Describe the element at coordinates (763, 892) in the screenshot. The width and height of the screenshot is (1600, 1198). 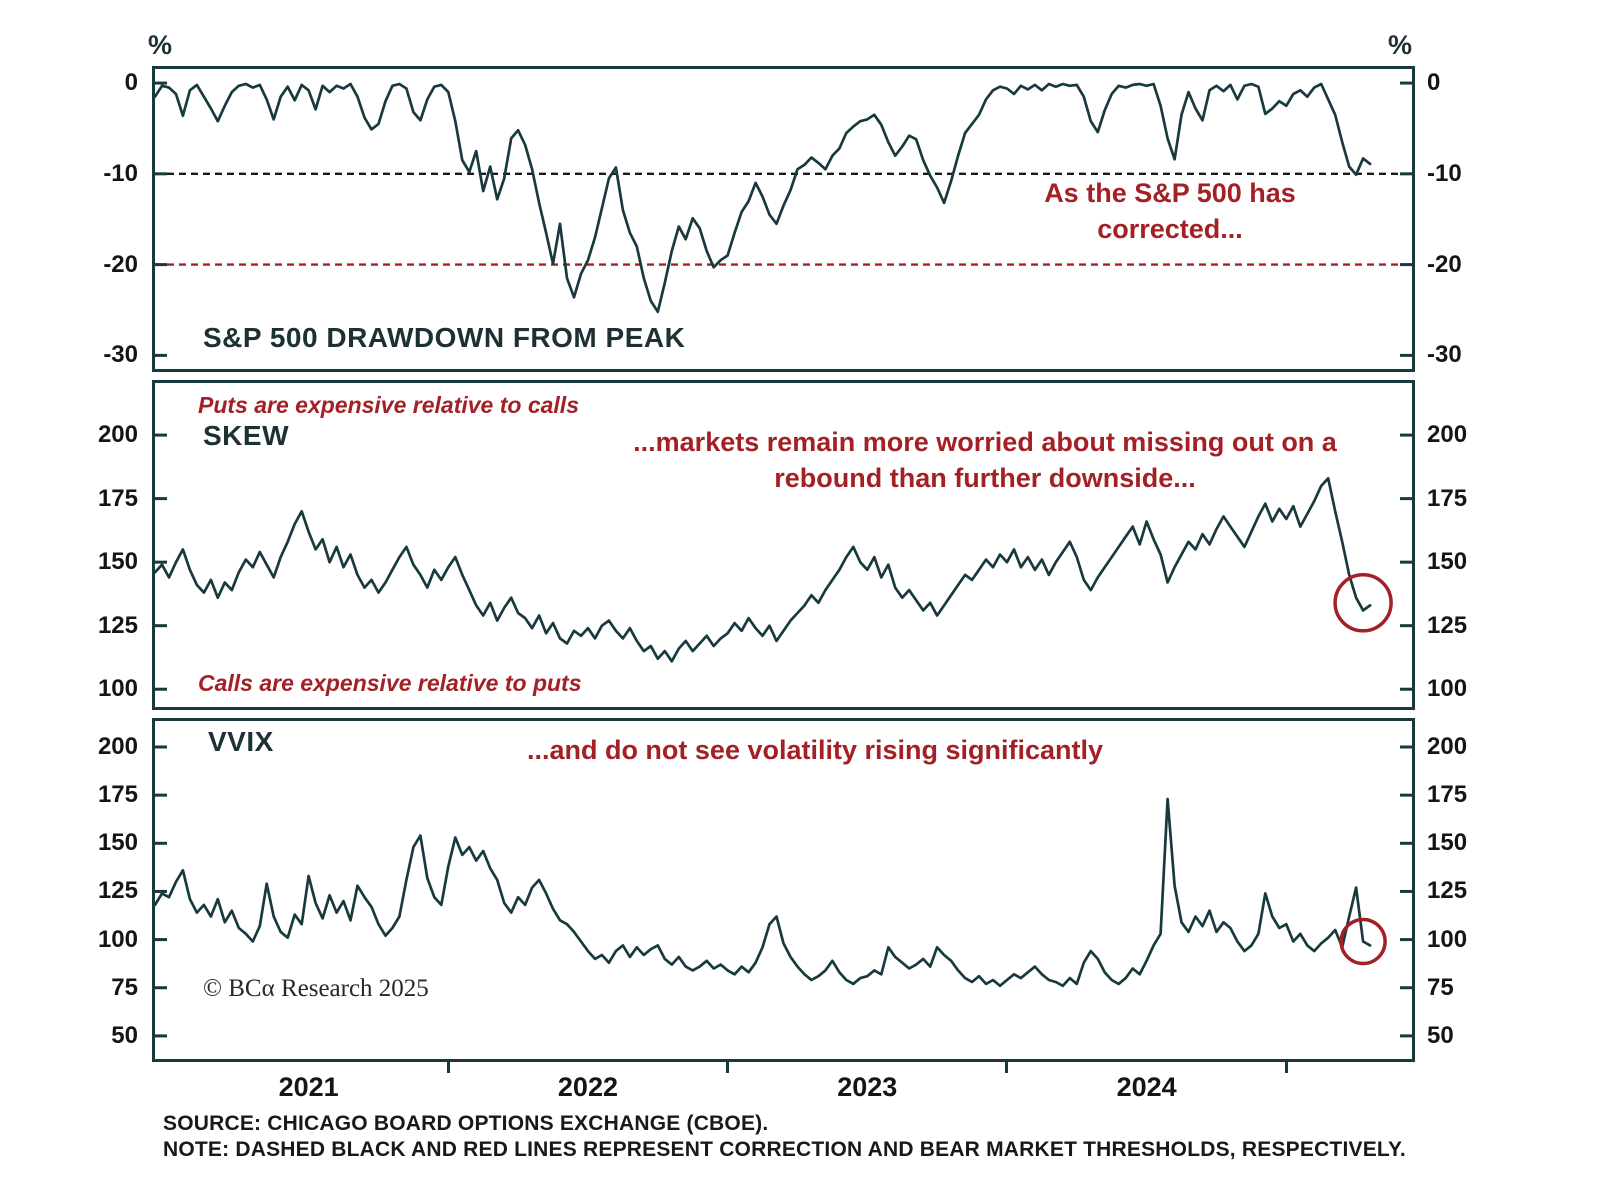
I see `vvix-series` at that location.